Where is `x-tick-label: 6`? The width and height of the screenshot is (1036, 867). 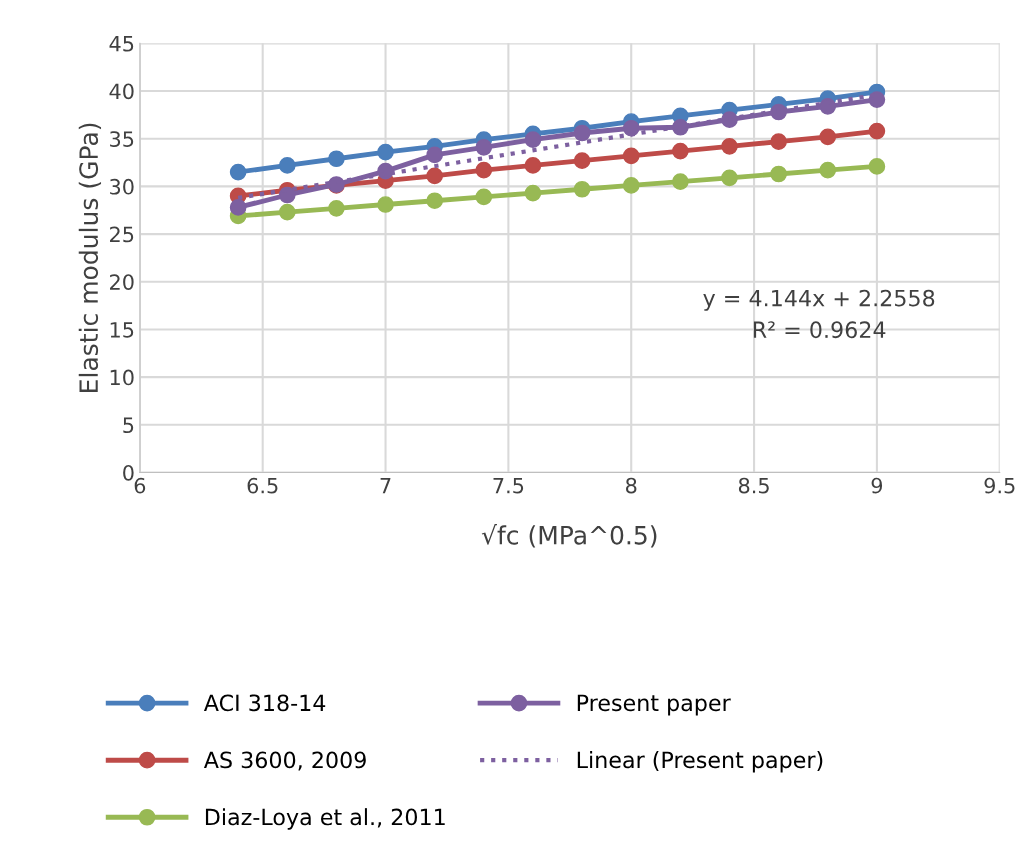
x-tick-label: 6 is located at coordinates (140, 485).